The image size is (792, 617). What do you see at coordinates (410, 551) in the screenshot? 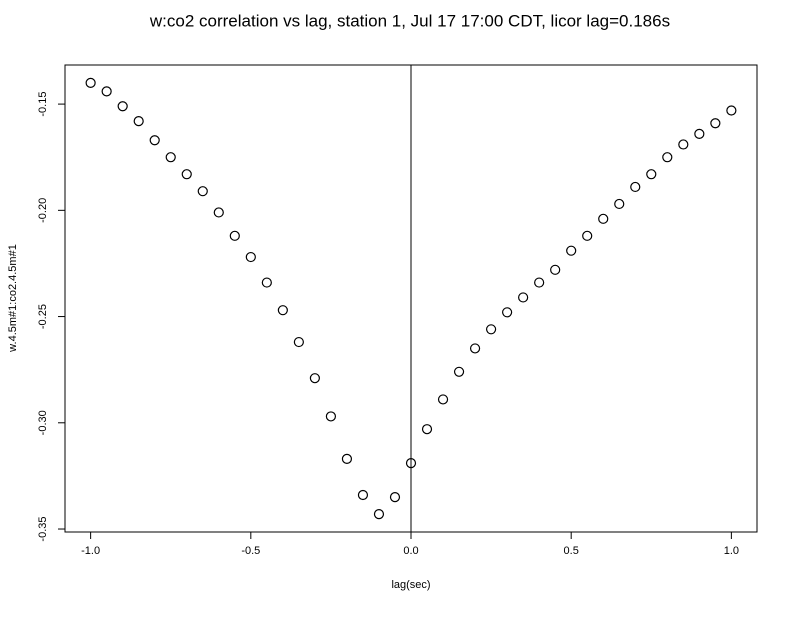
I see `x-tick-label: 0.0` at bounding box center [410, 551].